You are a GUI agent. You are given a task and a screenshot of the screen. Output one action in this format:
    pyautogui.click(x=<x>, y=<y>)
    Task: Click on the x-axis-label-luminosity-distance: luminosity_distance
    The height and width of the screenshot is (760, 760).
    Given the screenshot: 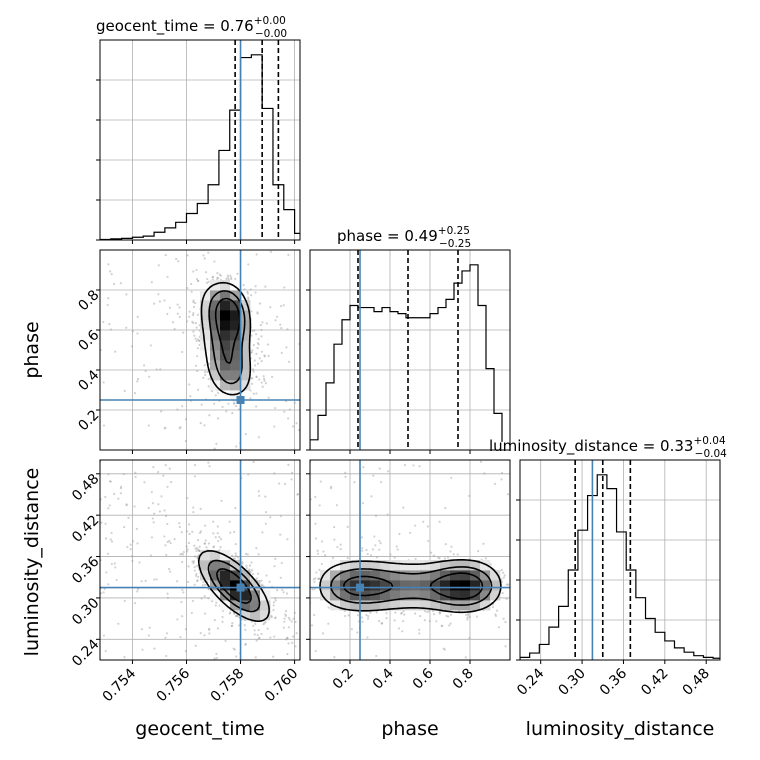 What is the action you would take?
    pyautogui.click(x=620, y=729)
    